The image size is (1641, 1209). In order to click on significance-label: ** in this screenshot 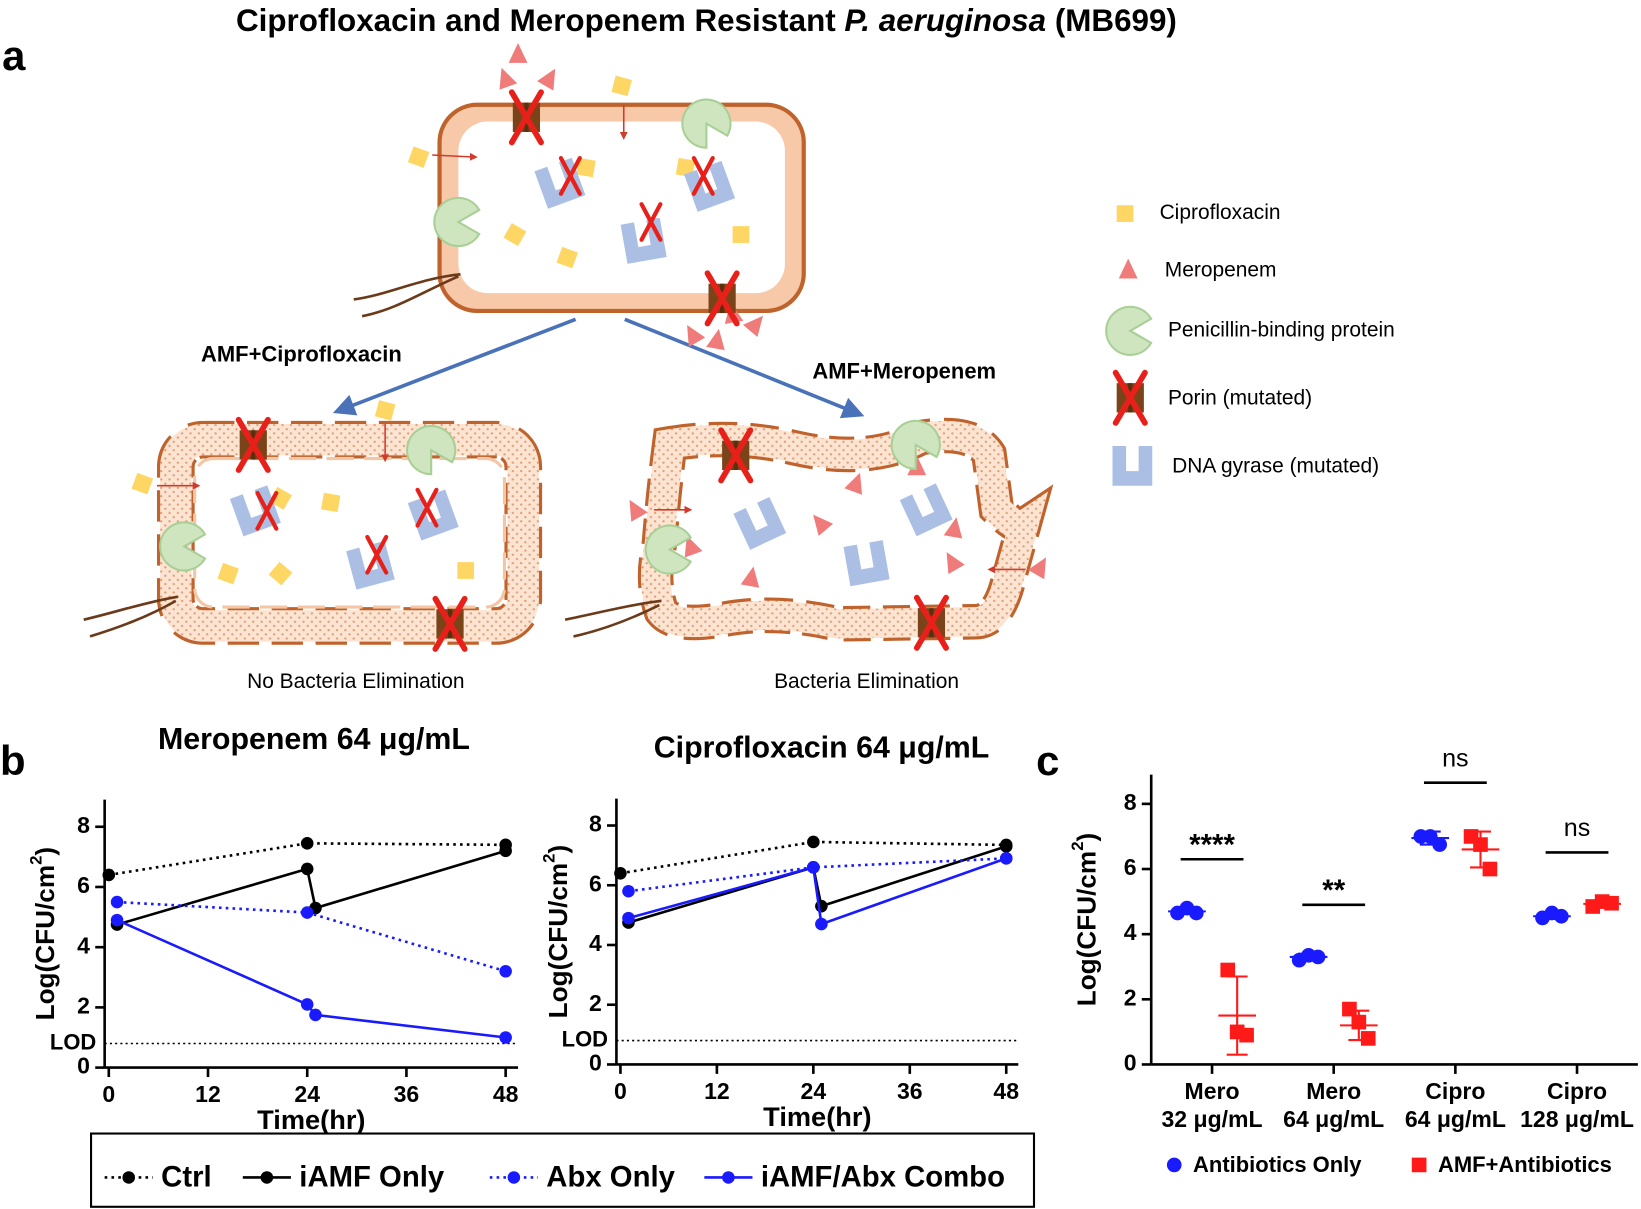, I will do `click(1333, 890)`.